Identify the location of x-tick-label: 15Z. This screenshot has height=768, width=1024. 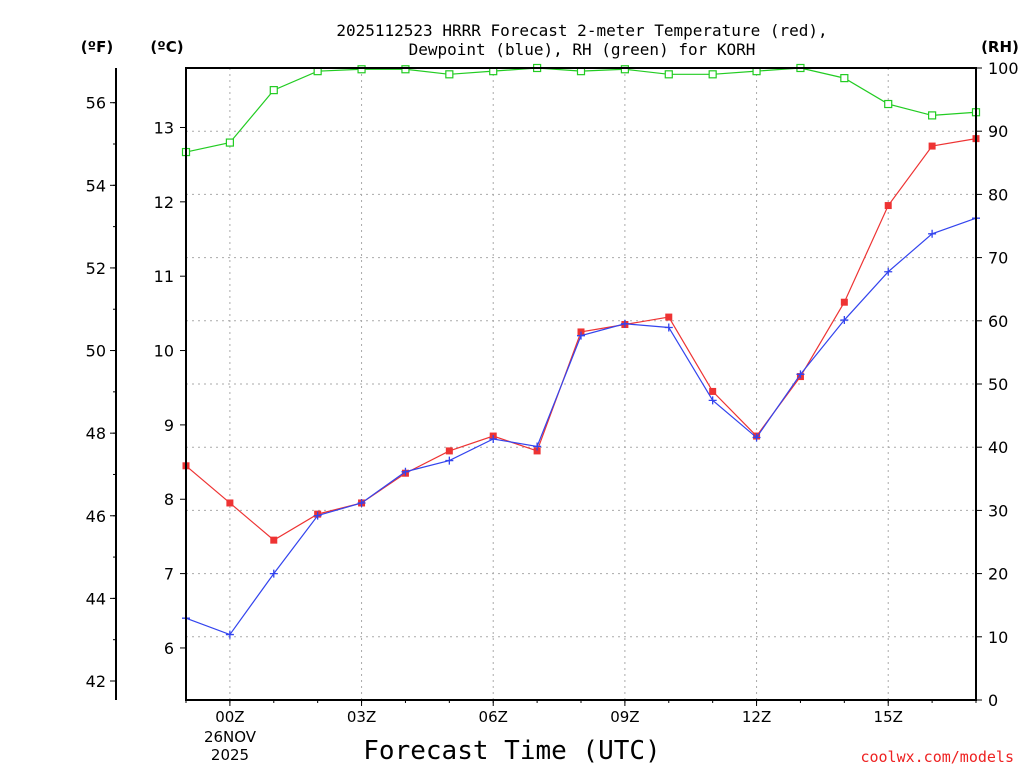
(888, 717).